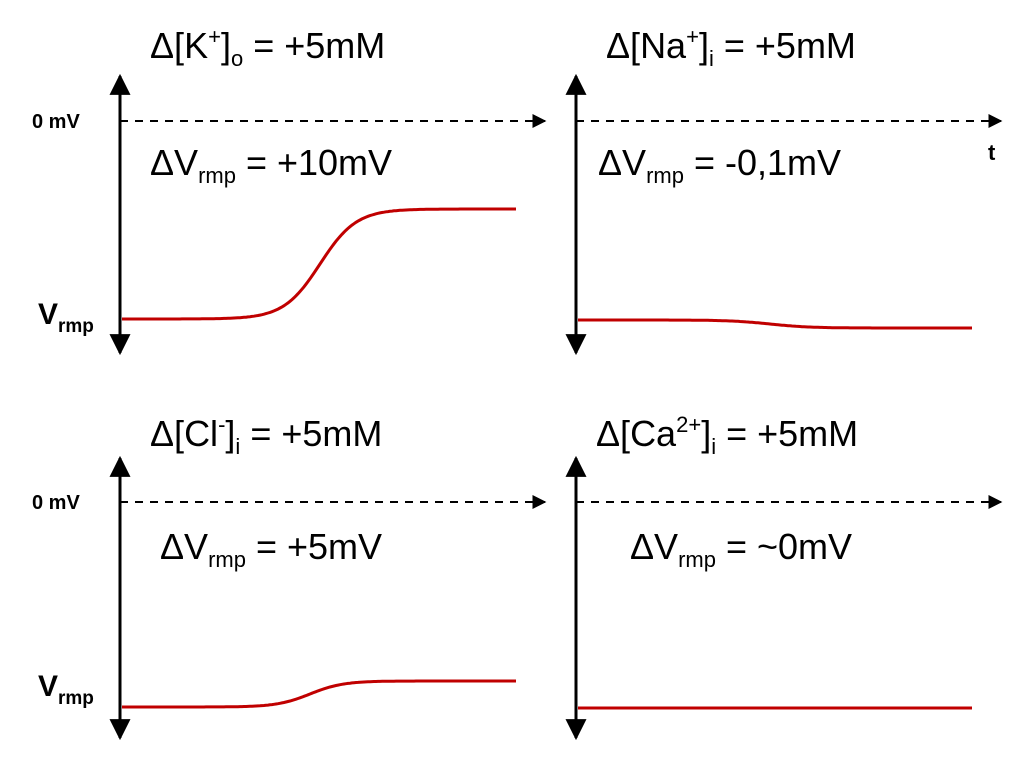 This screenshot has height=760, width=1026. Describe the element at coordinates (727, 435) in the screenshot. I see `concentration-change-label: Δ[Ca2+]i = +5mM` at that location.